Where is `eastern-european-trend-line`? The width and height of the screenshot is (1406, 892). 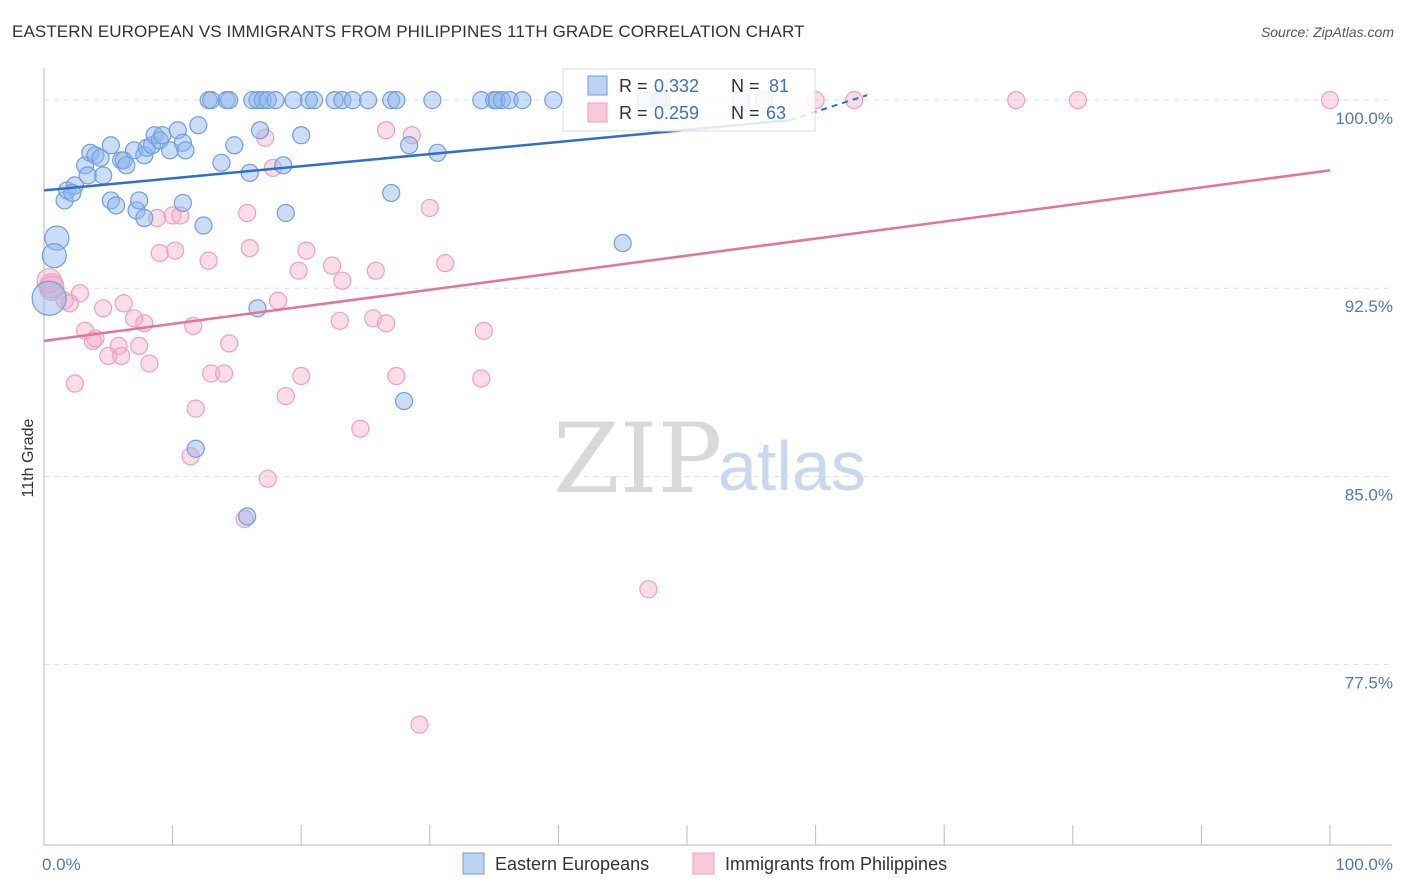
eastern-european-trend-line is located at coordinates (416, 155).